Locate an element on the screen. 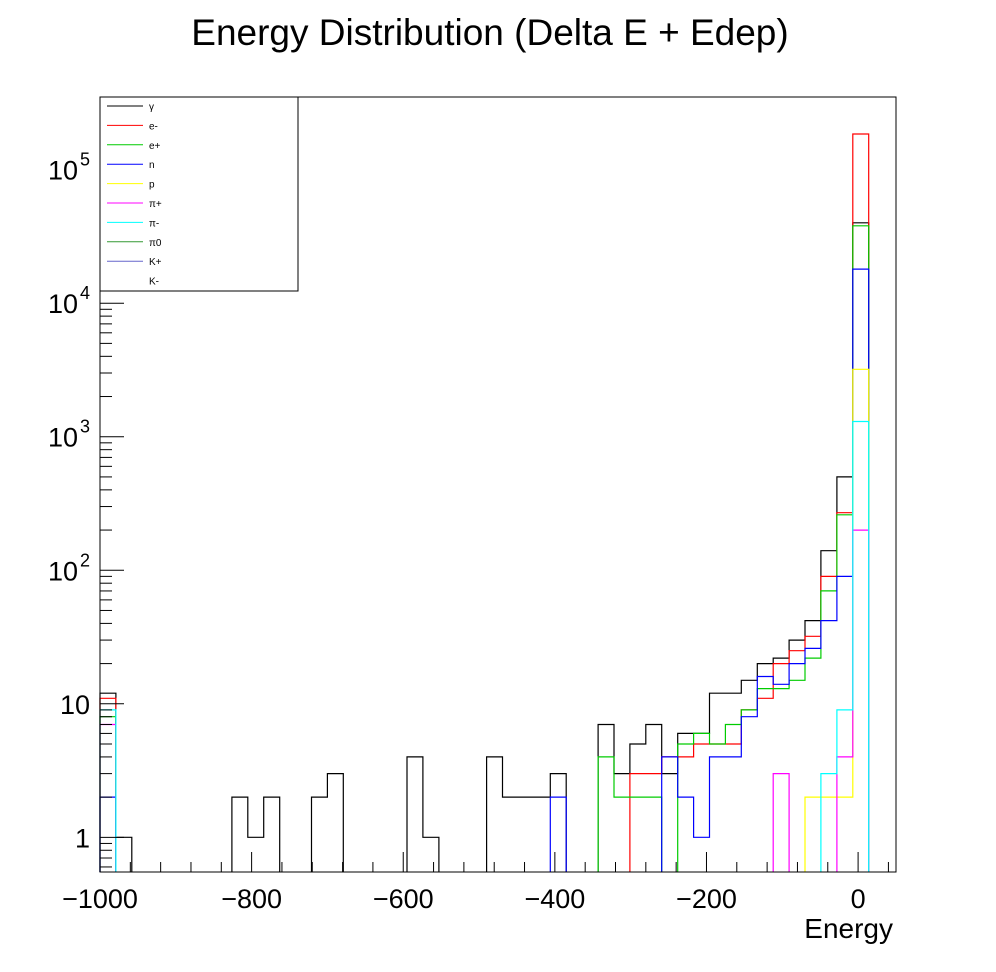 The width and height of the screenshot is (996, 972). x-tick-label-3: −400 is located at coordinates (554, 899).